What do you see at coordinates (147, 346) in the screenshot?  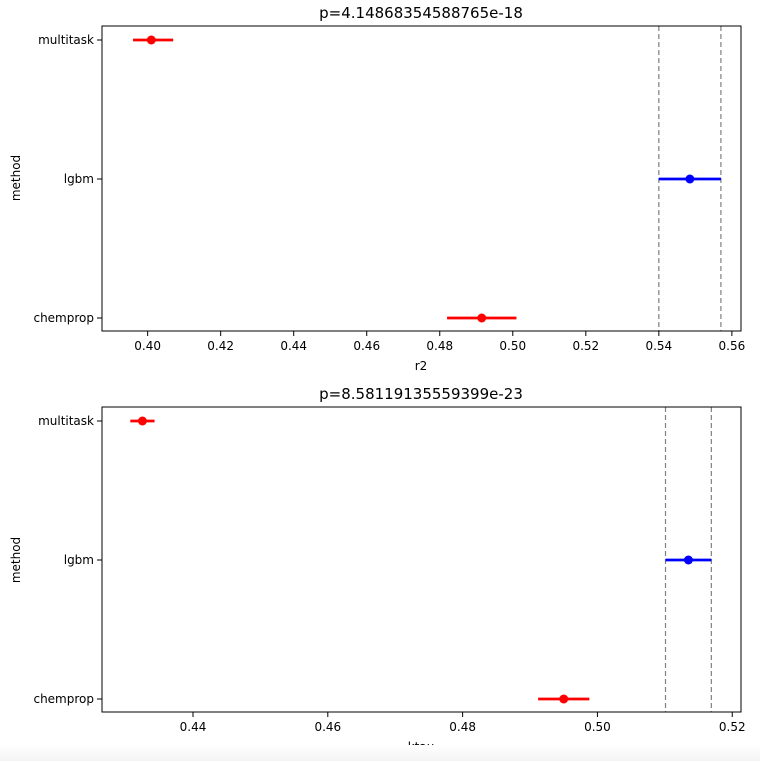 I see `r2-x-tick-label-1: 0.40` at bounding box center [147, 346].